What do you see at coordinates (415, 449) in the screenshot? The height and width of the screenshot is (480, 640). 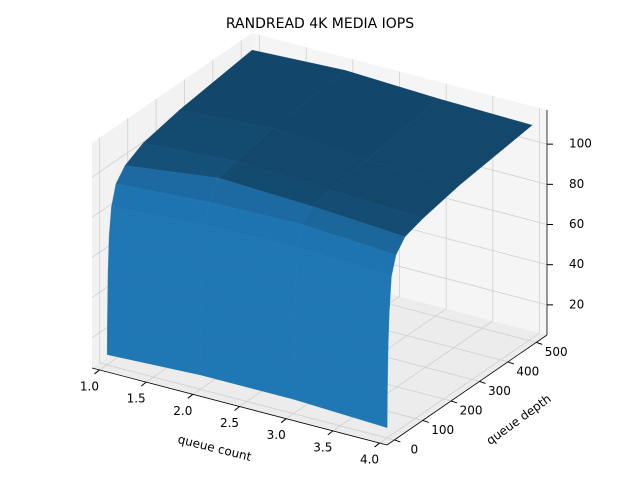 I see `y-tick-label: 0` at bounding box center [415, 449].